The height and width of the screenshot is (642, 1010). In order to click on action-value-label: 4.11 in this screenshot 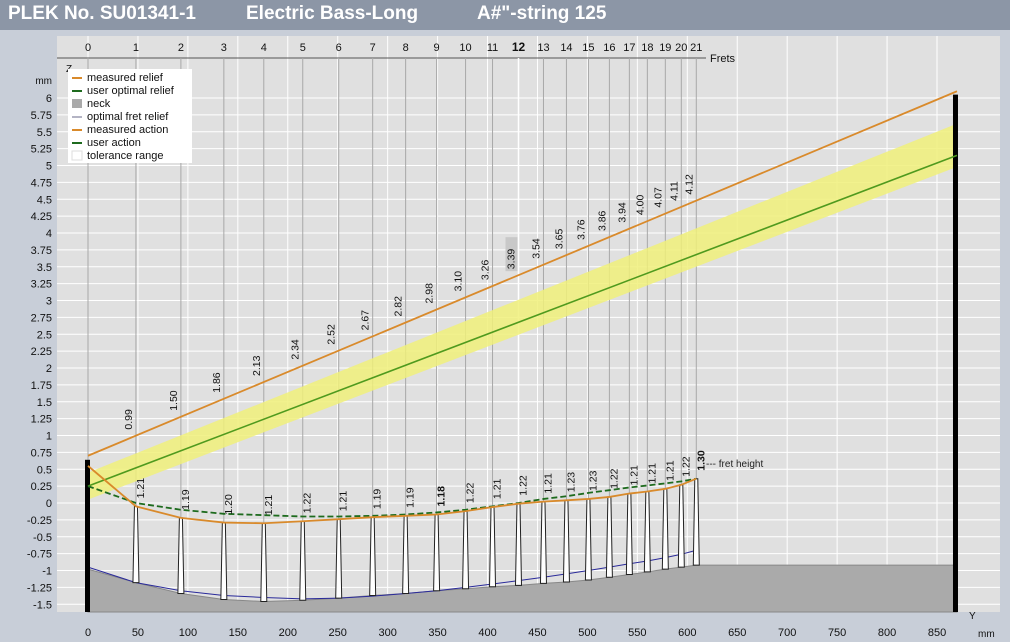, I will do `click(674, 191)`.